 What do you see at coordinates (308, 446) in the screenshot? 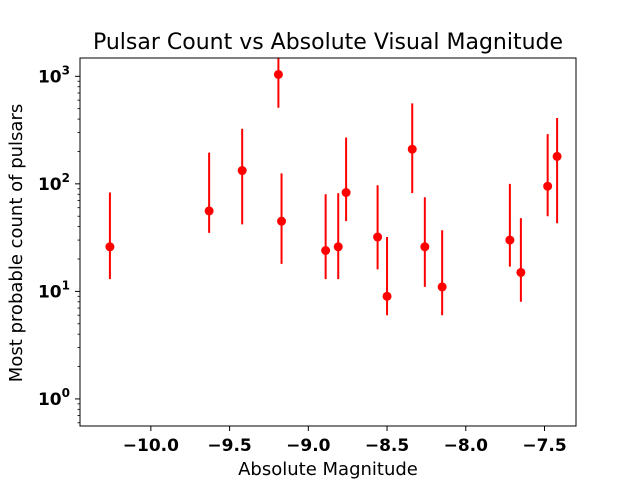
I see `x-tick-label: −9.0` at bounding box center [308, 446].